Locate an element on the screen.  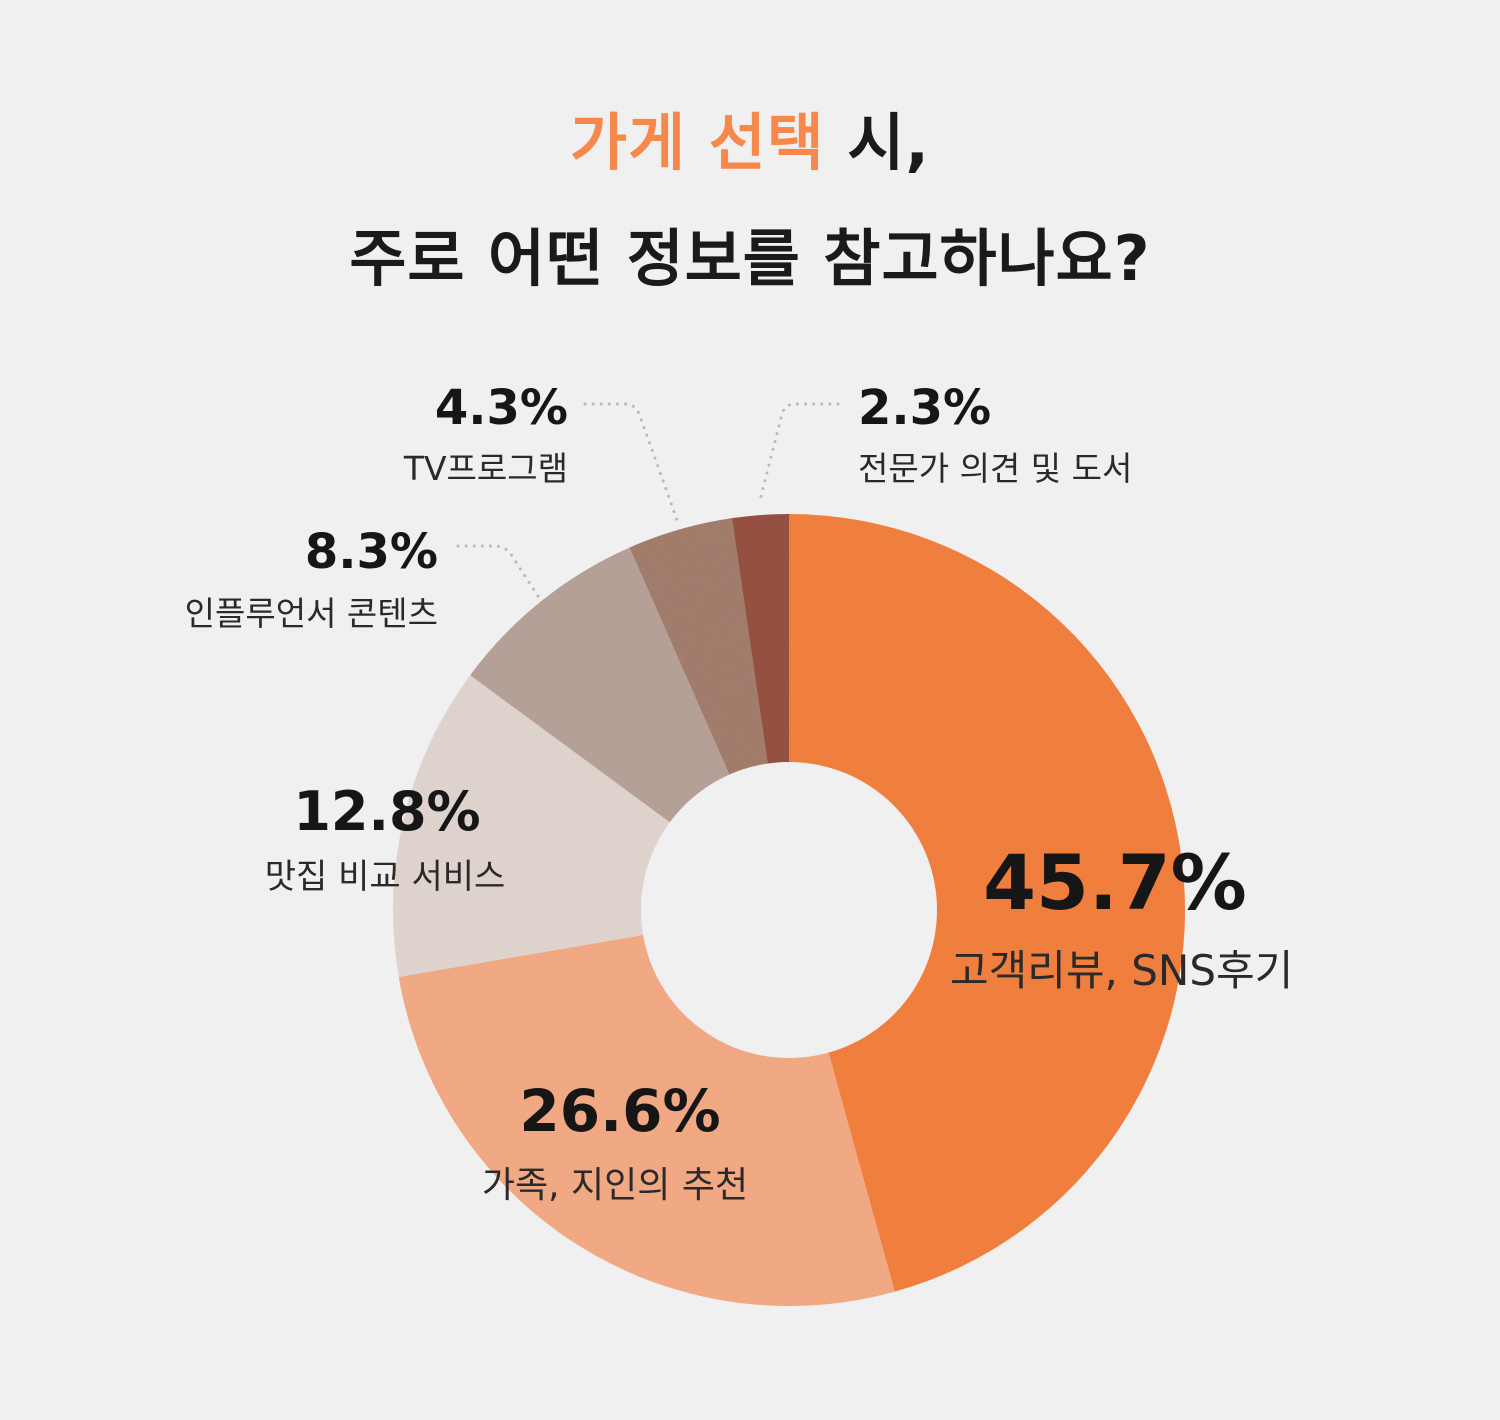
slice-name-compare: 맛집 비교 서비스 is located at coordinates (385, 877).